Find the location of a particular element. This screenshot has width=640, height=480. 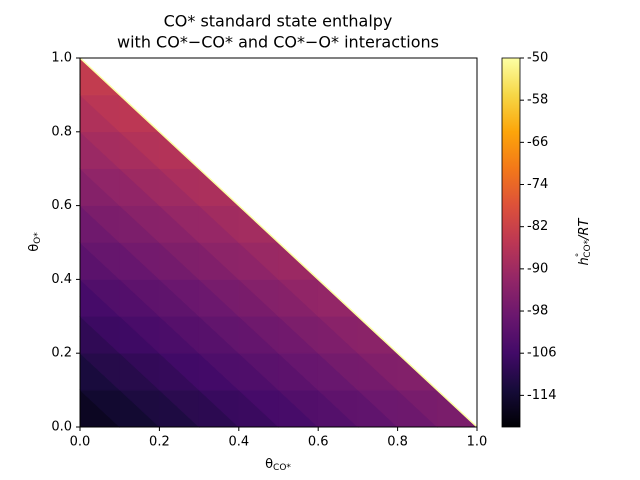

x-axis-label: θCO* is located at coordinates (278, 465).